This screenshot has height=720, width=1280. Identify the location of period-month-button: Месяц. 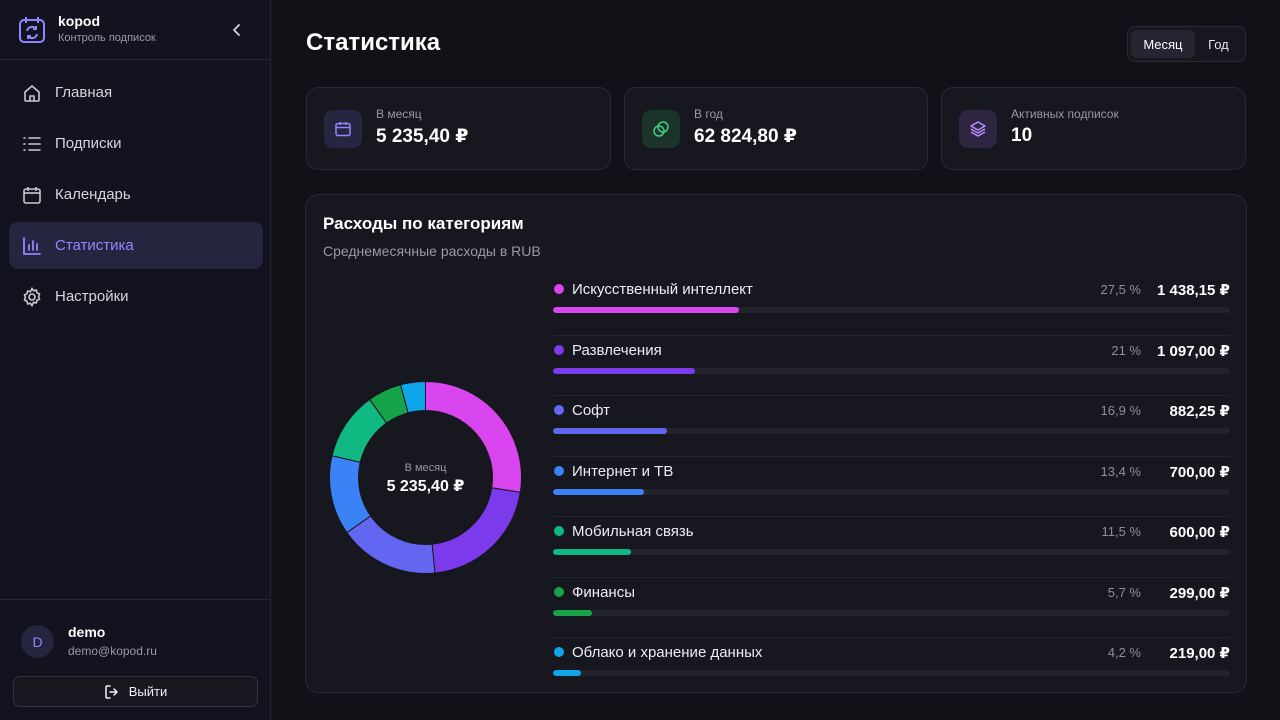
(1163, 44).